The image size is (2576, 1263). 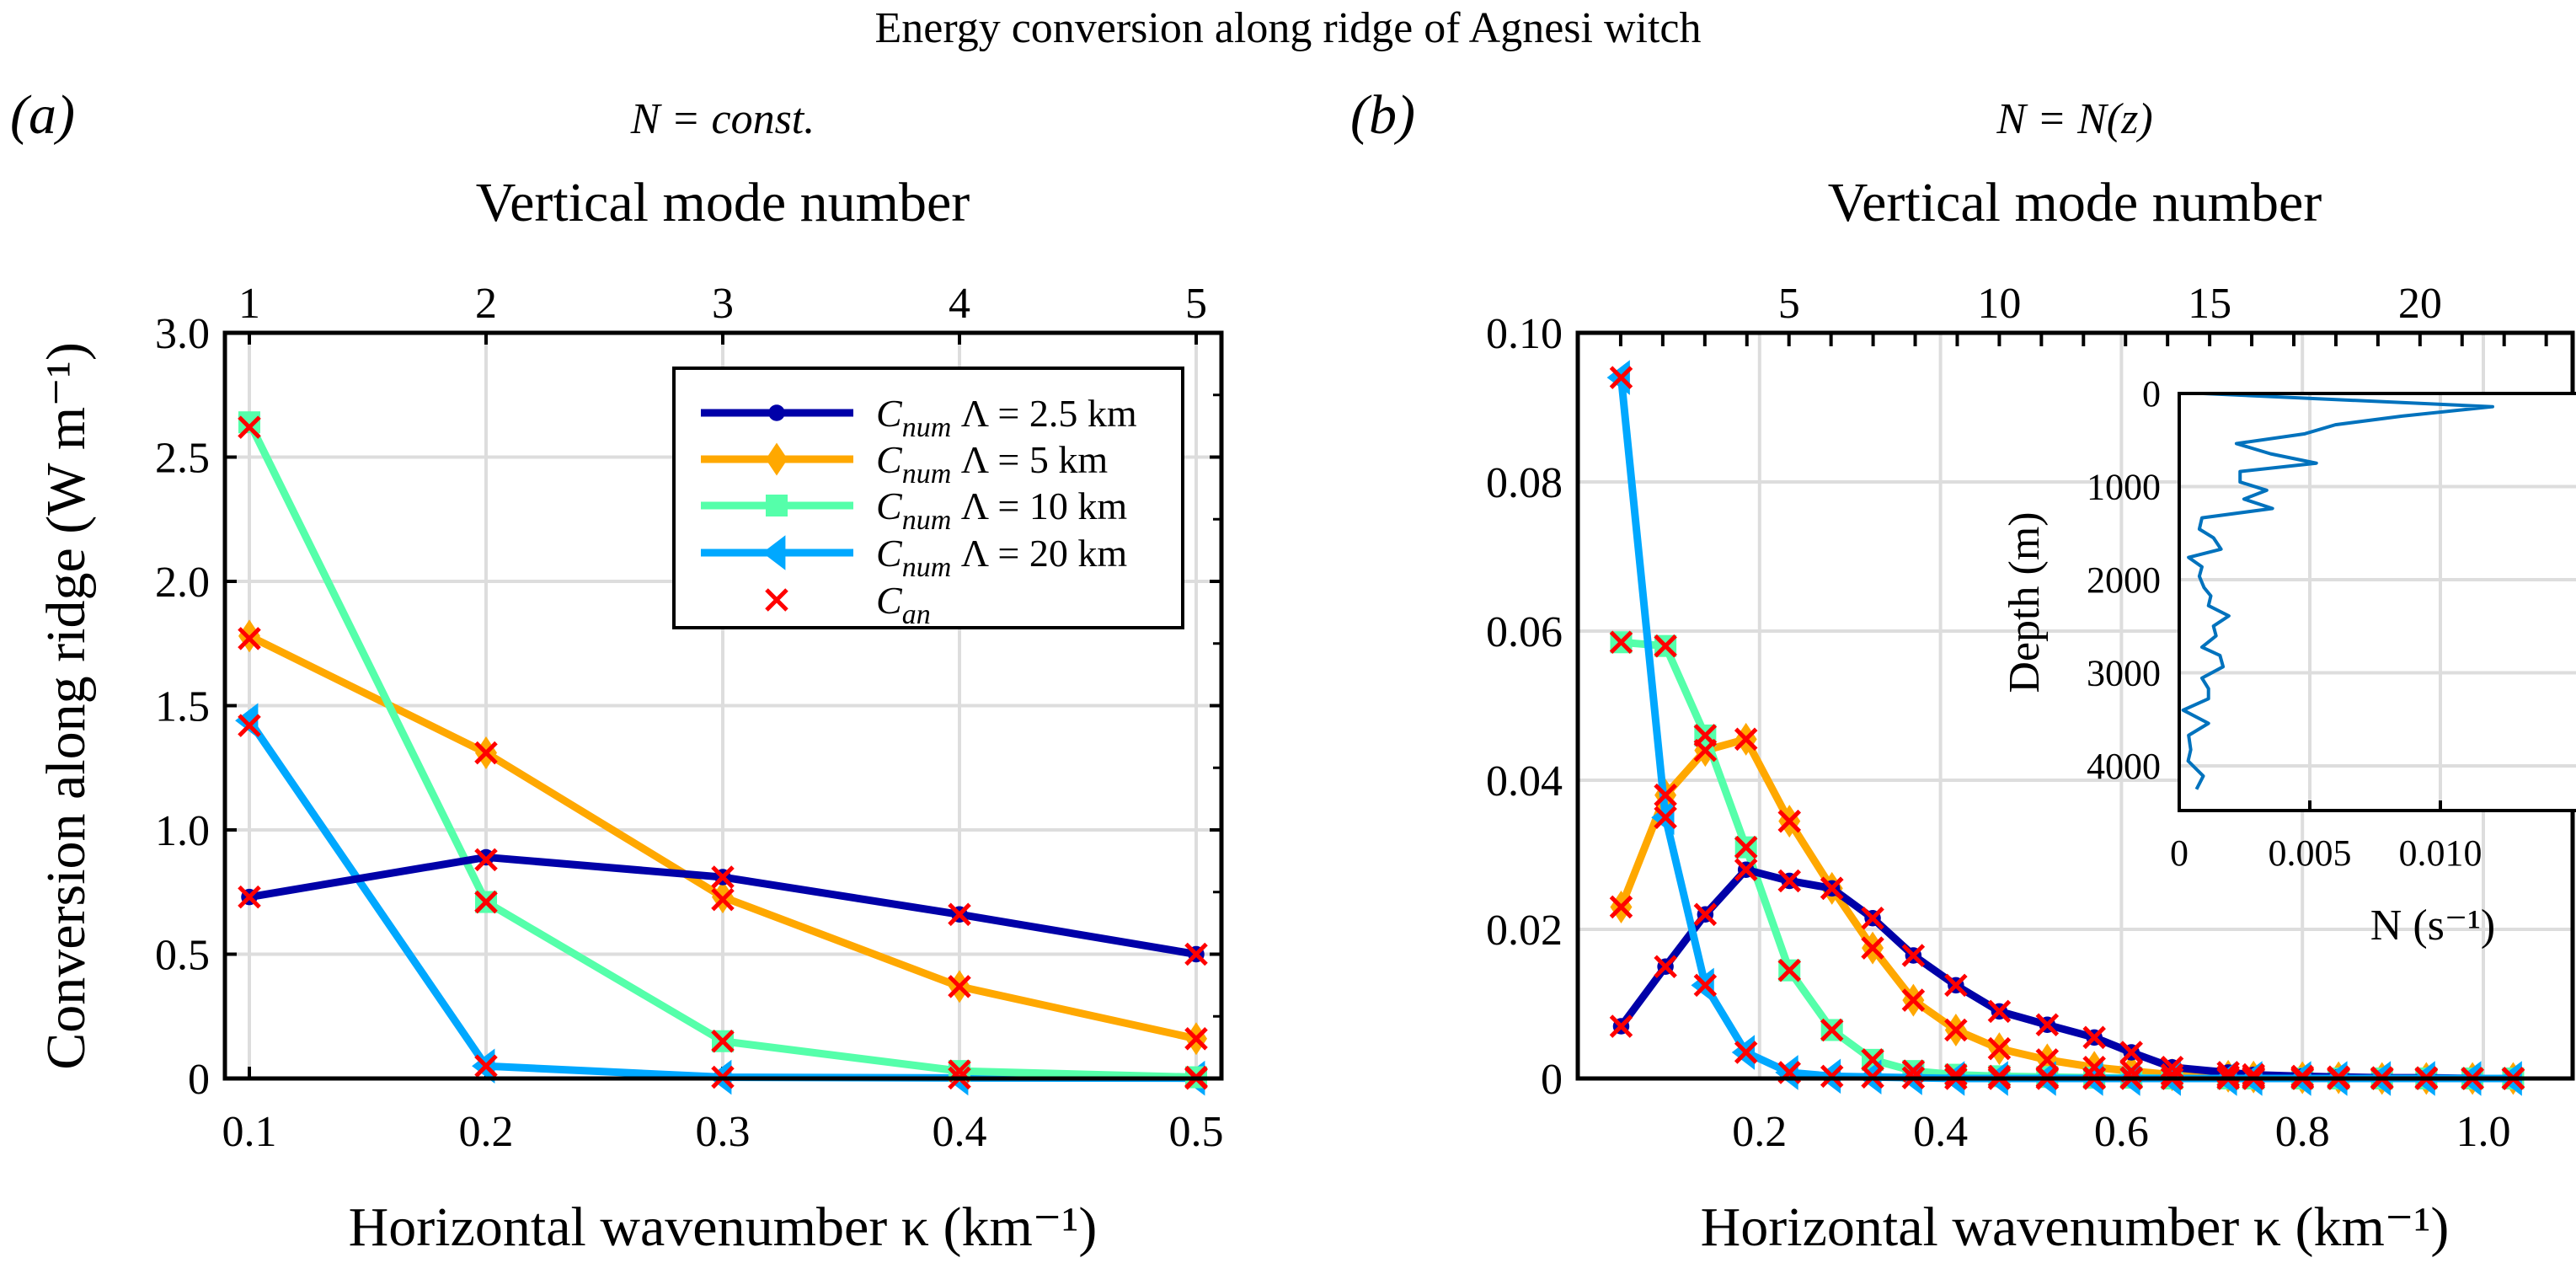 I want to click on top-tick-label: 20, so click(x=2420, y=304).